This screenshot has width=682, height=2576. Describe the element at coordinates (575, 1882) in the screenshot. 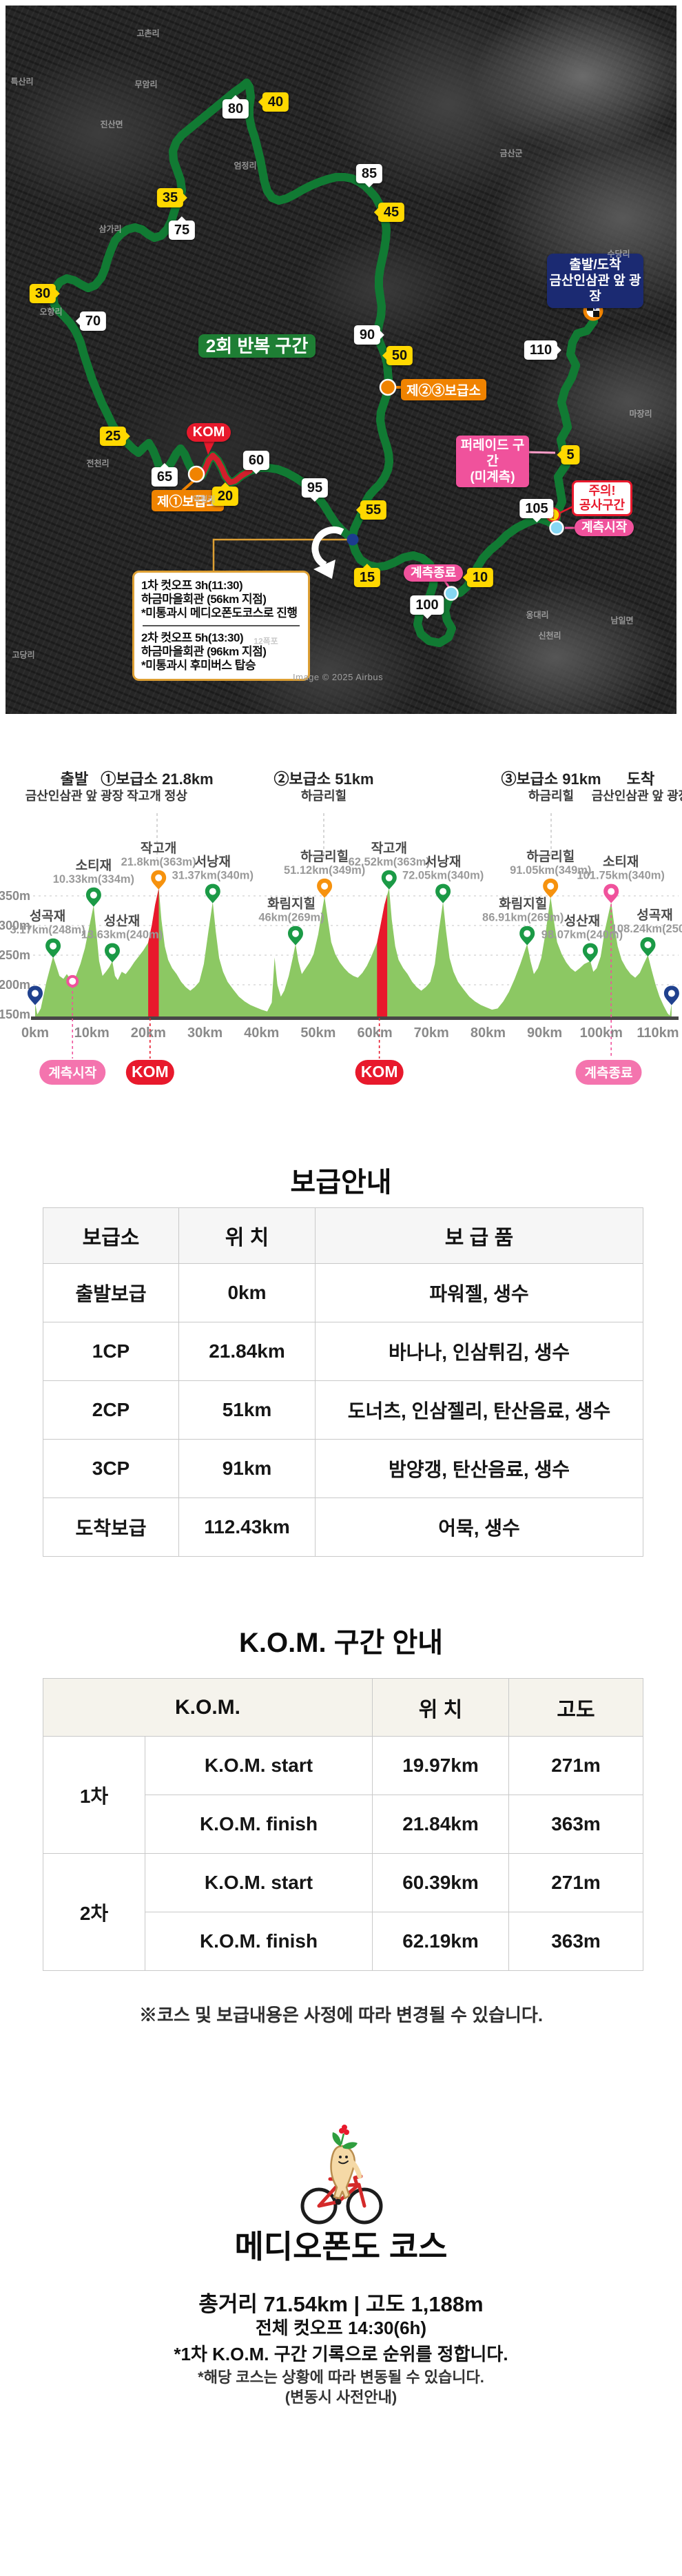

I see `kom-cell: 271m` at that location.